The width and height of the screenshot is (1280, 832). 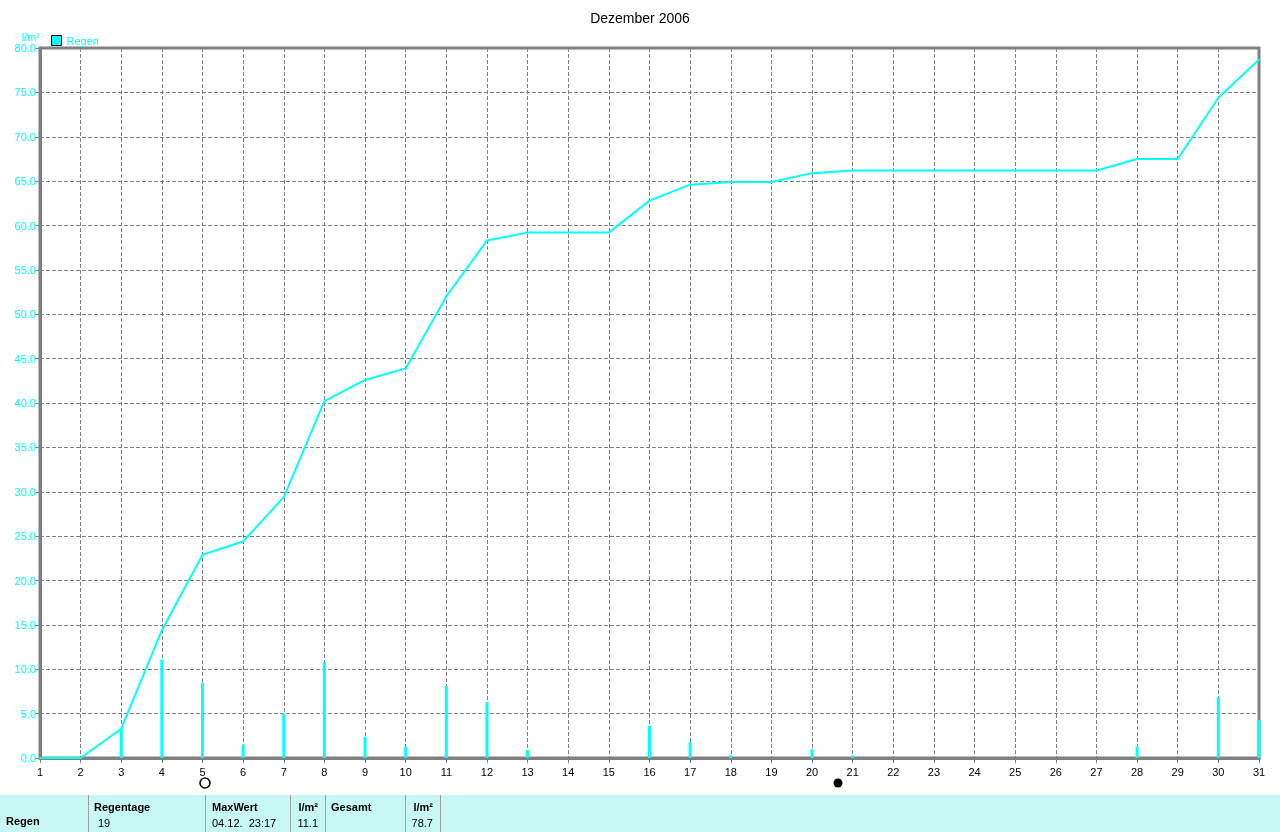 I want to click on y-tick-label: 60.0, so click(x=25, y=225).